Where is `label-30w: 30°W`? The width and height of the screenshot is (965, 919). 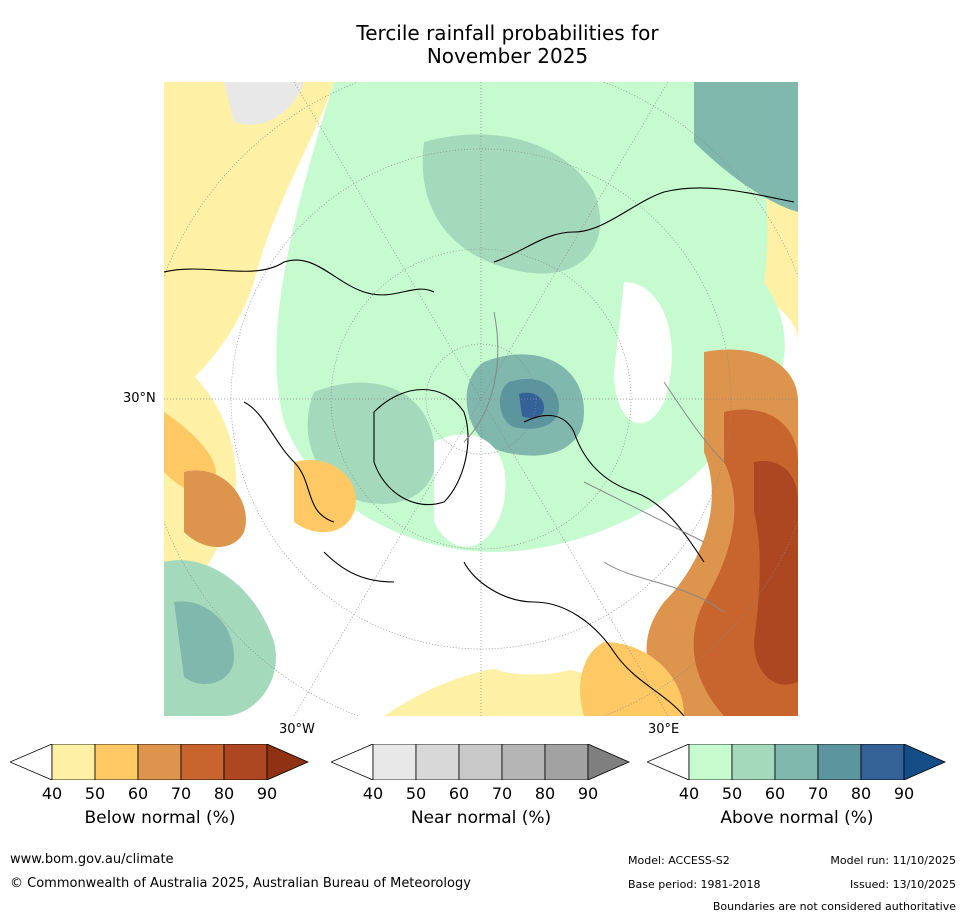 label-30w: 30°W is located at coordinates (297, 729).